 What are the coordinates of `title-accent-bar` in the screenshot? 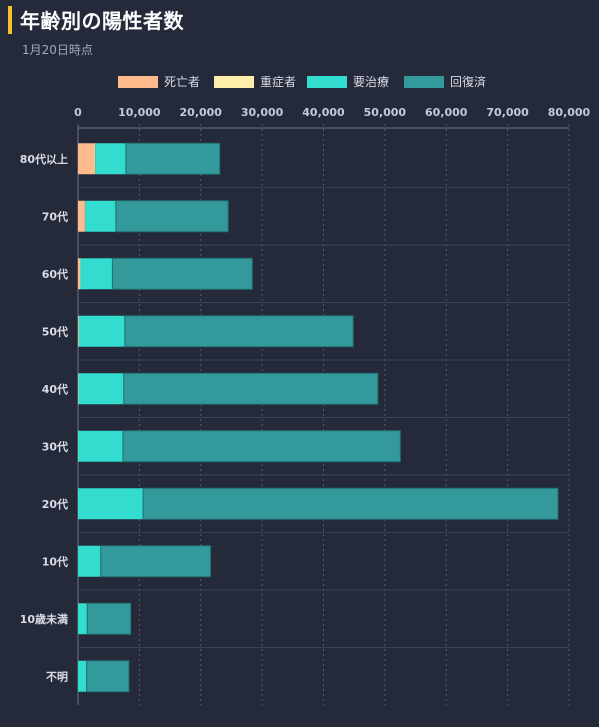 It's located at (10, 20).